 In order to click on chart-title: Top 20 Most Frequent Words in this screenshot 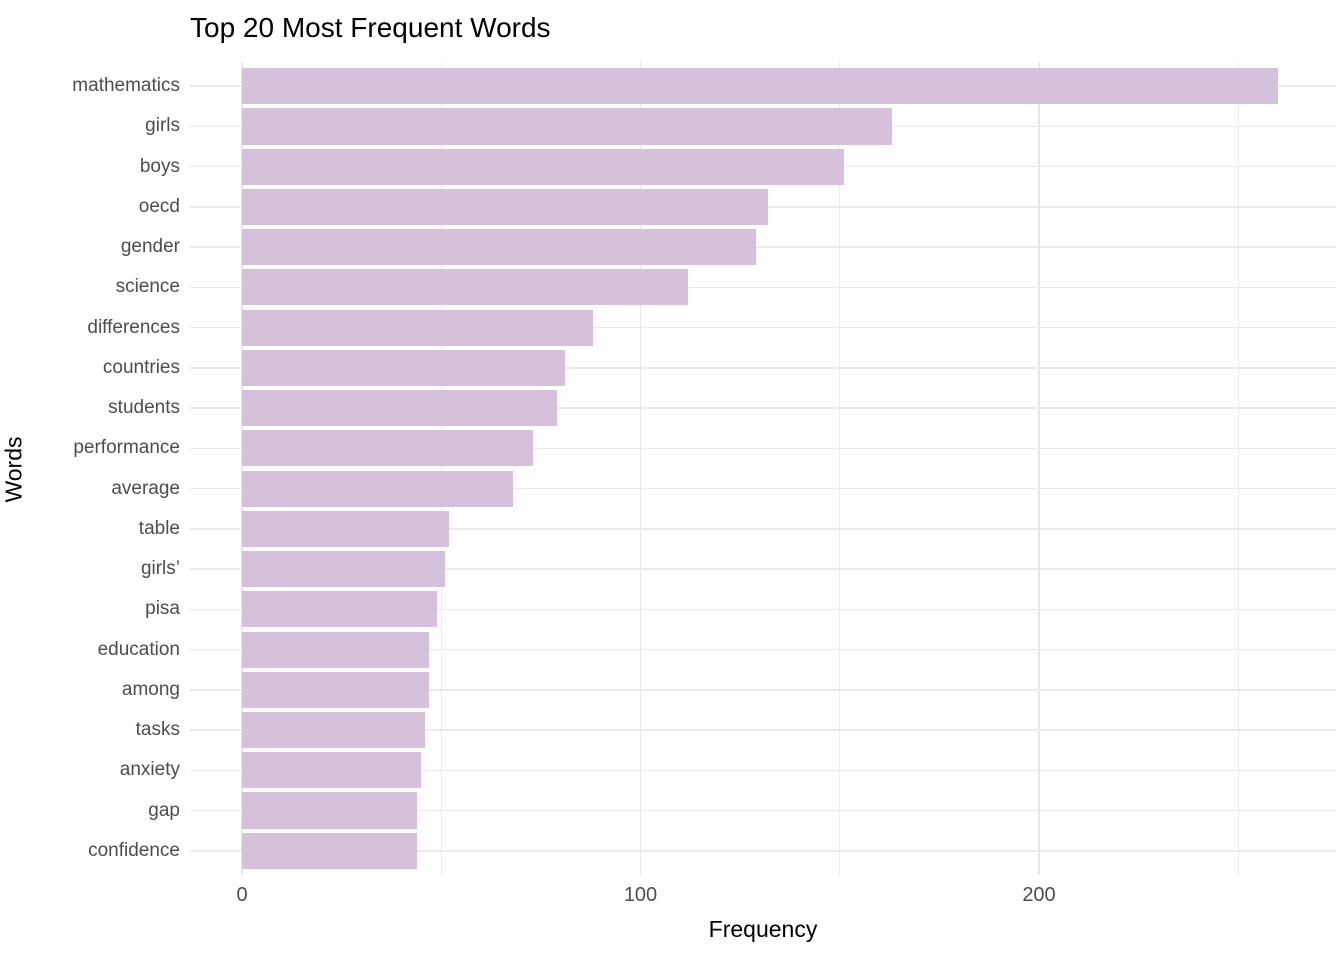, I will do `click(370, 27)`.